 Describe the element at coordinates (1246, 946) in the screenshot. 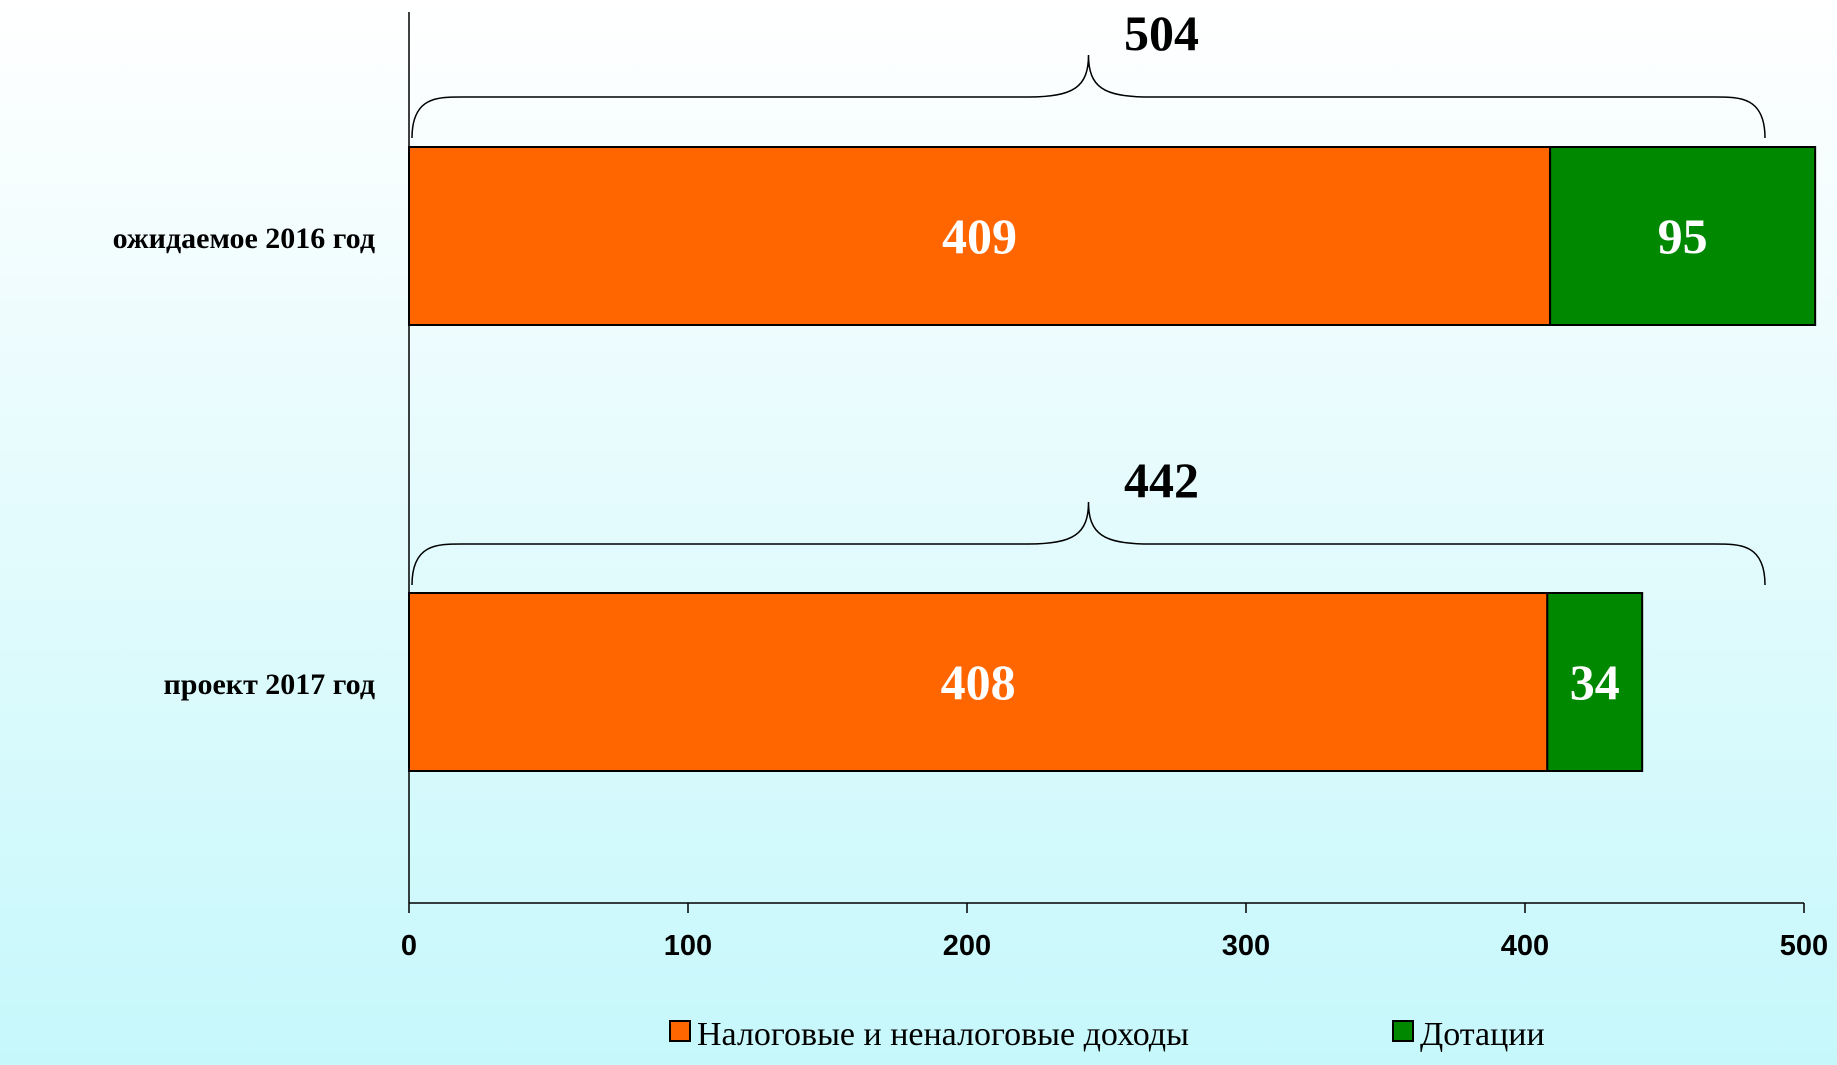

I see `x-tick-label: 300` at that location.